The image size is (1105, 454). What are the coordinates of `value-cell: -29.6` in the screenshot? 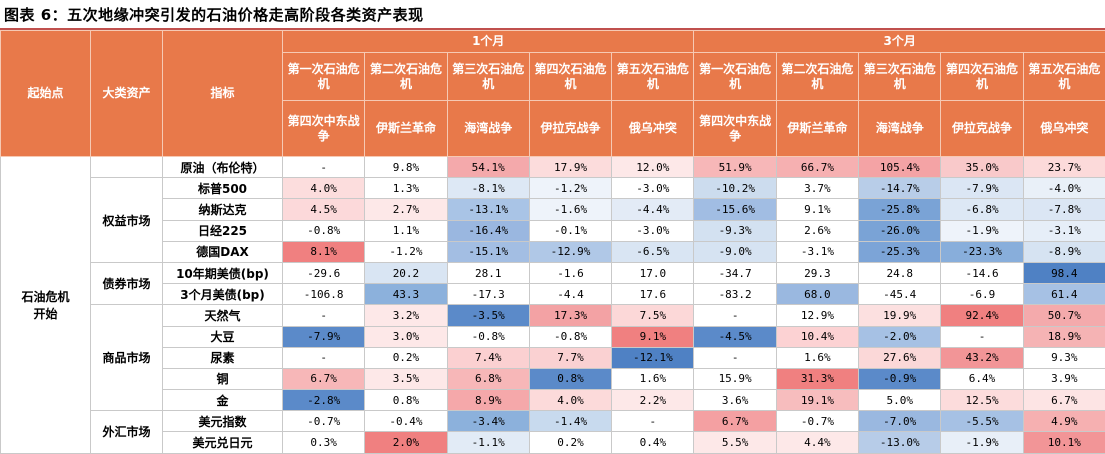 It's located at (324, 272).